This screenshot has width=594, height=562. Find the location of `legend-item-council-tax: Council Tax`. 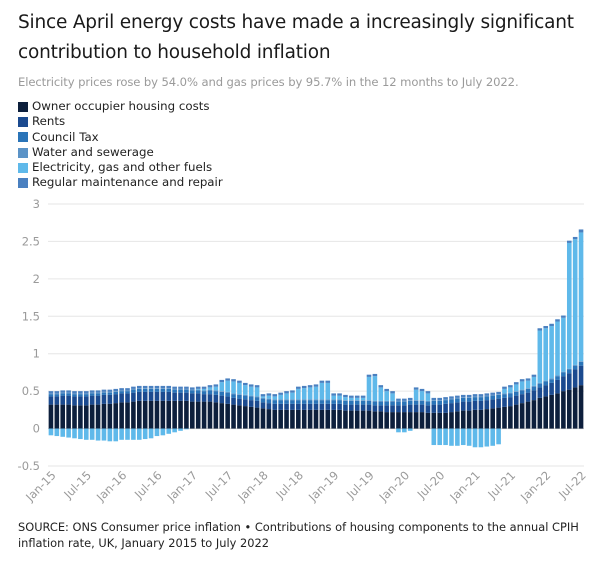

legend-item-council-tax: Council Tax is located at coordinates (120, 137).